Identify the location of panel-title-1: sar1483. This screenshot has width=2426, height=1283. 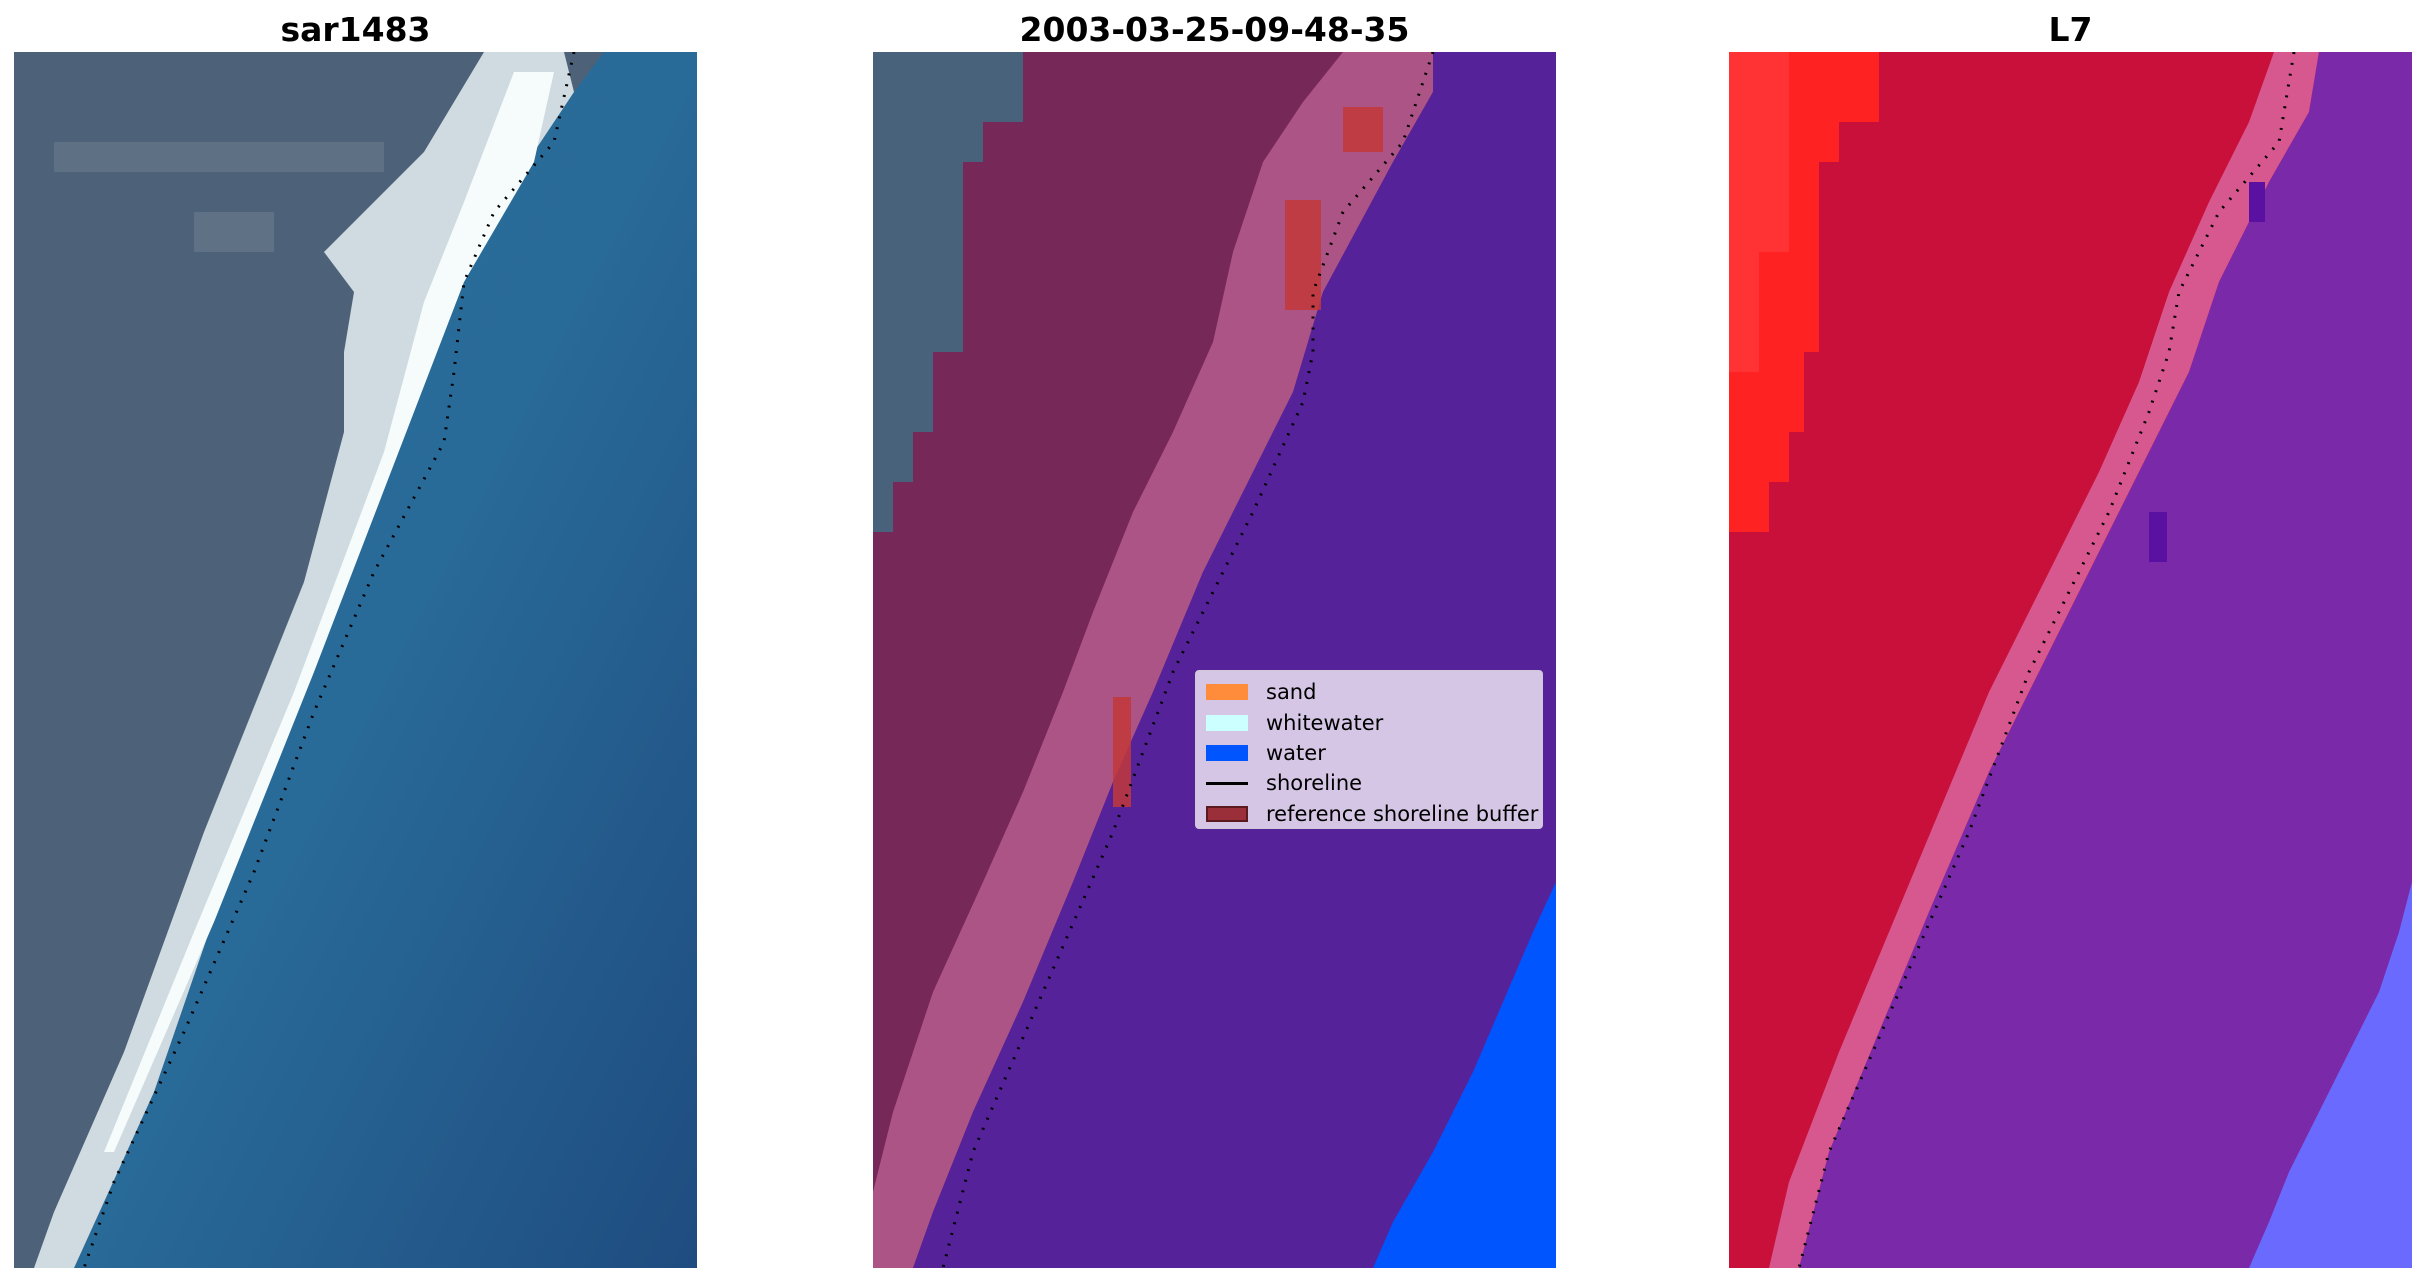
(355, 29).